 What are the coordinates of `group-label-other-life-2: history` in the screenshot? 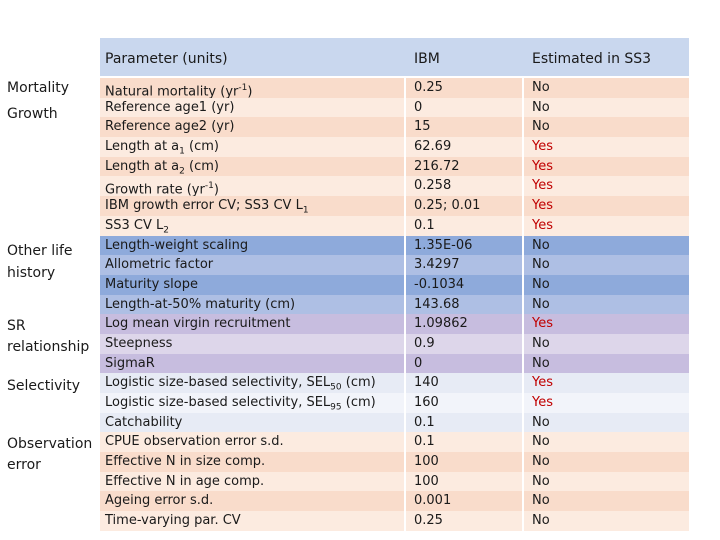 It's located at (31, 273).